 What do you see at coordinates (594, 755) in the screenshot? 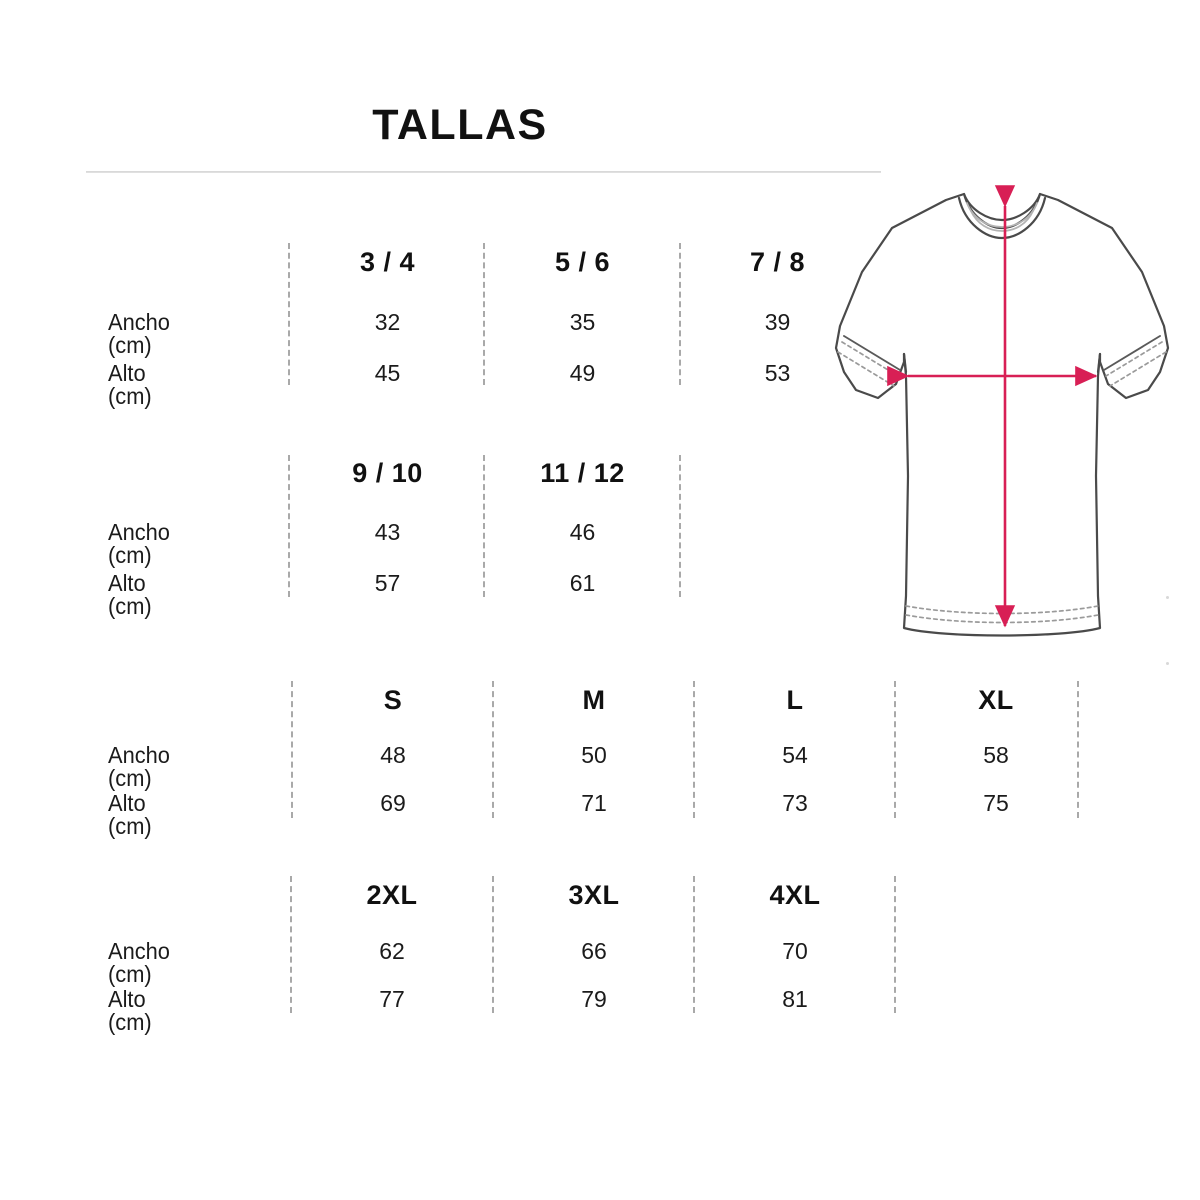
I see `table-cell: 50` at bounding box center [594, 755].